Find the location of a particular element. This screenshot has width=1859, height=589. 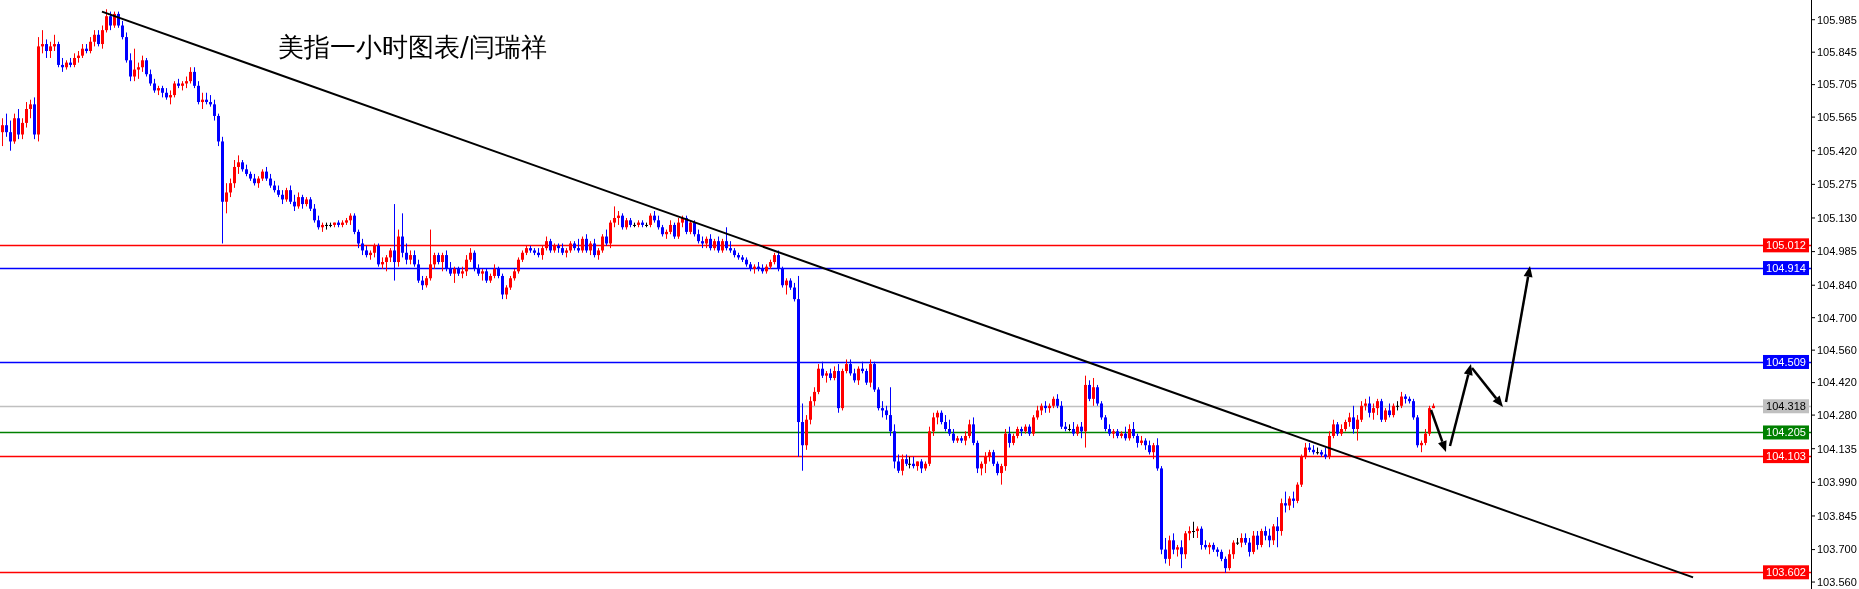

y-tick-label: 105.130 is located at coordinates (1837, 217).